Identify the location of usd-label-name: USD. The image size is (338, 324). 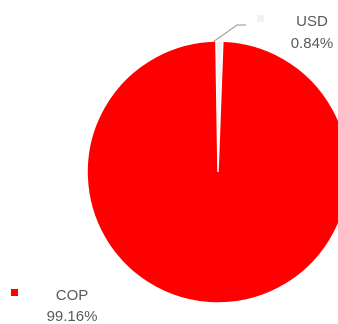
(312, 21).